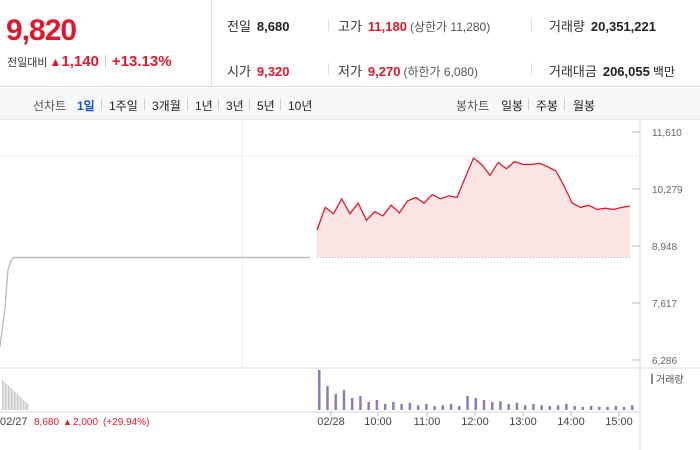  I want to click on period-10y: 10년, so click(300, 106).